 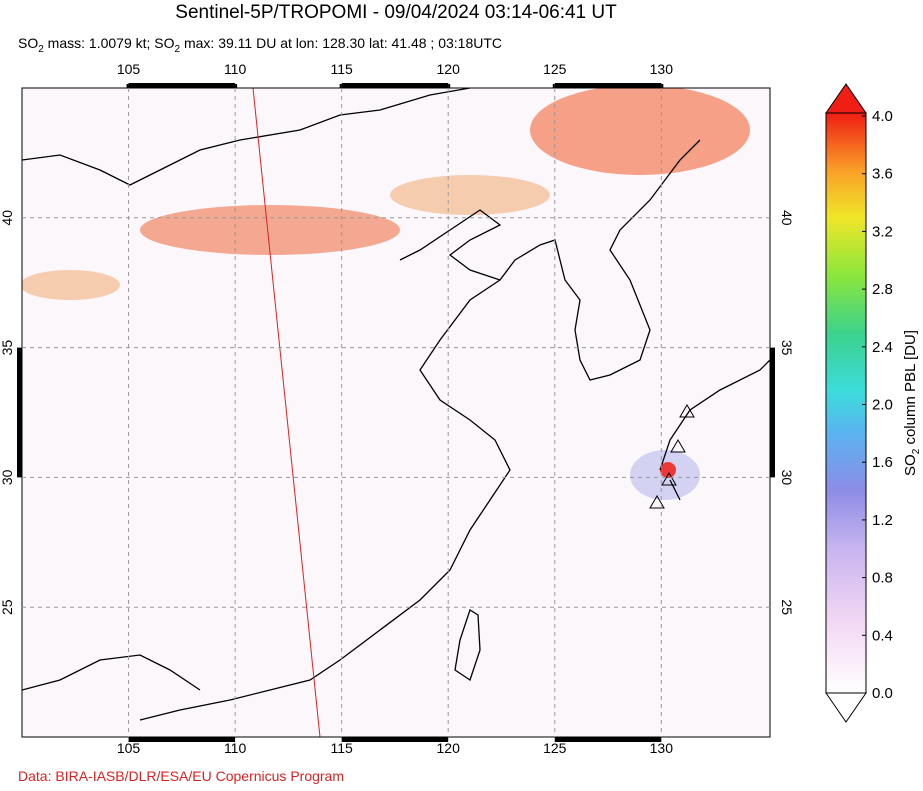 What do you see at coordinates (882, 231) in the screenshot?
I see `colorbar-tick-label: 3.2` at bounding box center [882, 231].